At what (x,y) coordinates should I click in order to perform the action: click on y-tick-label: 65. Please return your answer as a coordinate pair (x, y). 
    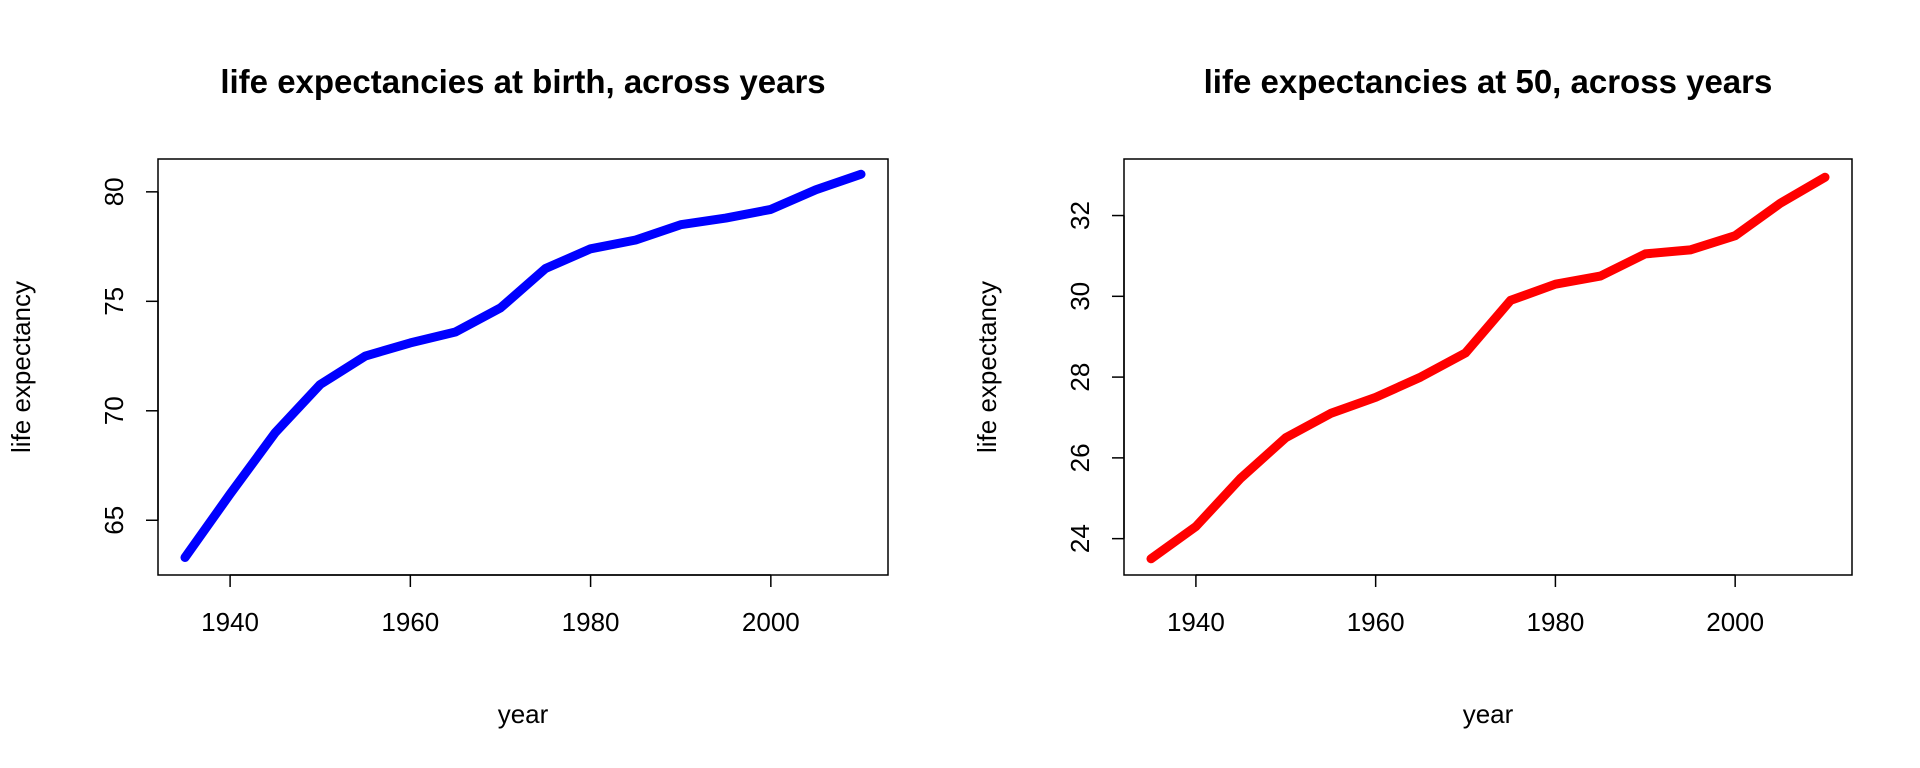
    Looking at the image, I should click on (114, 520).